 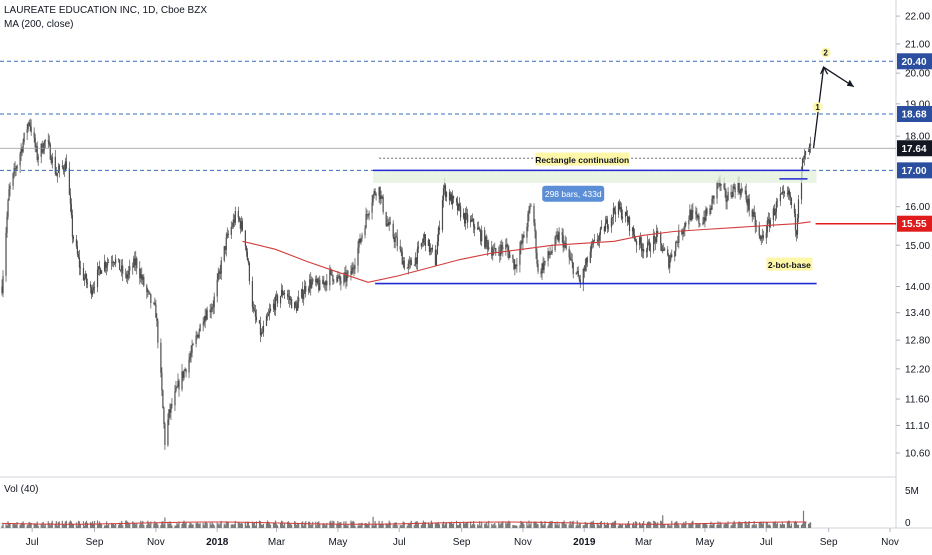 I want to click on y-tick-label: 18.00, so click(x=917, y=137).